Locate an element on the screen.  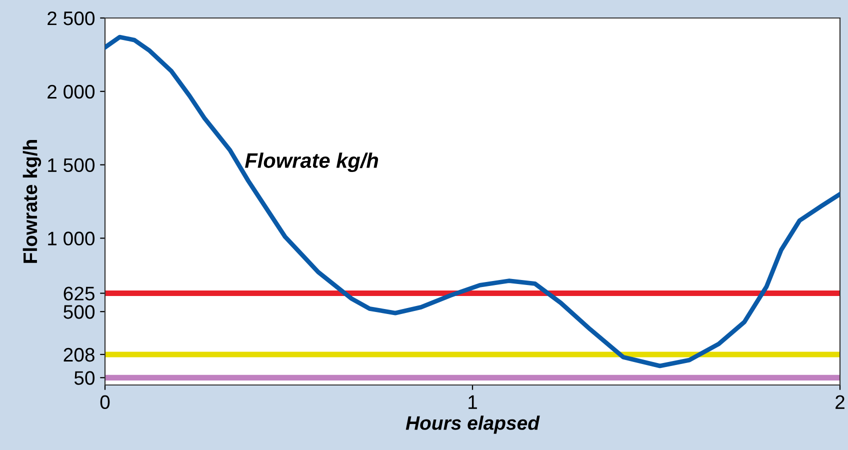
y-tick-label: 2 000 is located at coordinates (71, 91).